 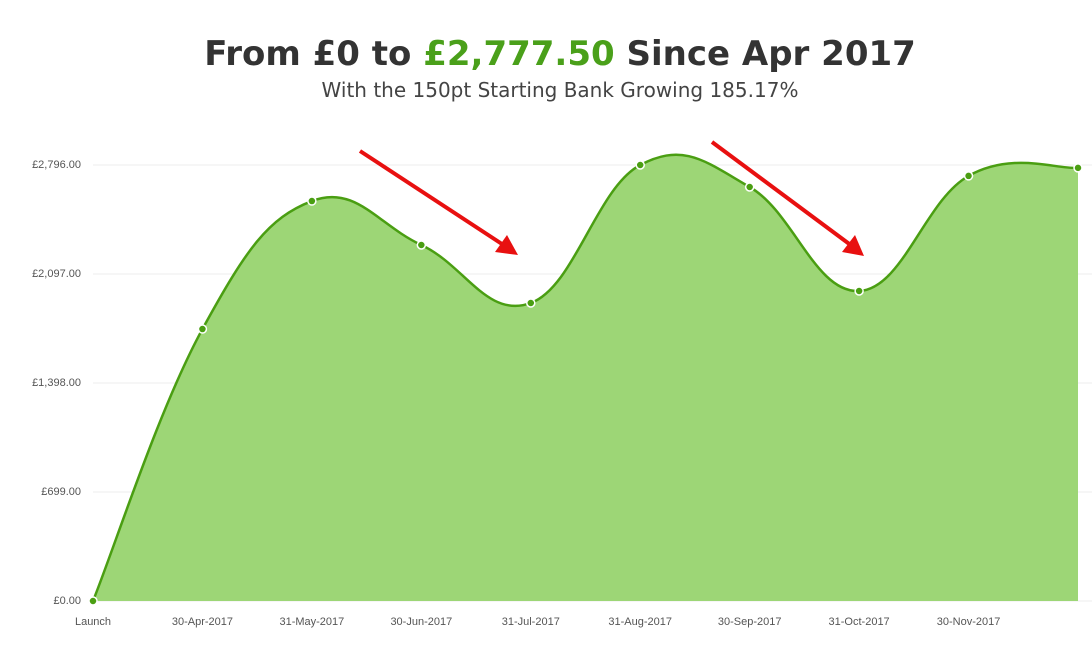 I want to click on x-tick-label: 30-Jun-2017, so click(x=421, y=622).